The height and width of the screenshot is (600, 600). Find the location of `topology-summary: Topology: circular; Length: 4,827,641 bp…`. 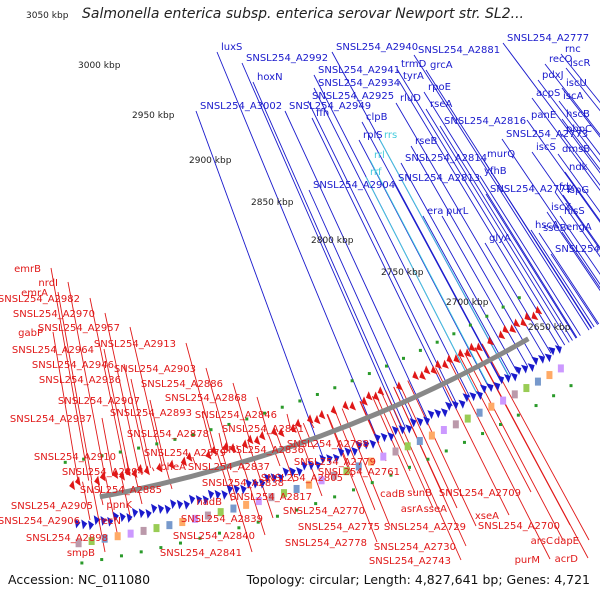

topology-summary: Topology: circular; Length: 4,827,641 bp… is located at coordinates (418, 579).